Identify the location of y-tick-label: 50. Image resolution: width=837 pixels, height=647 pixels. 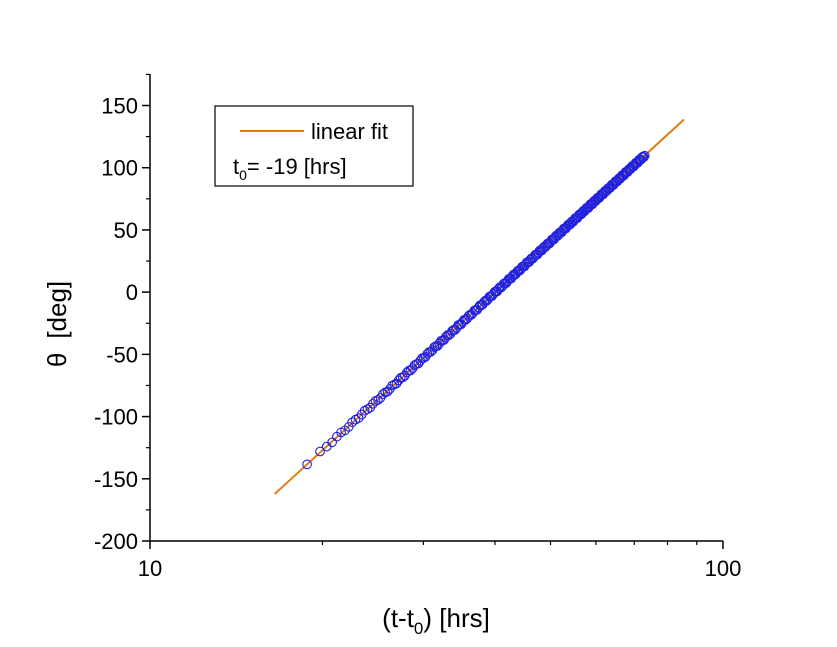
(126, 230).